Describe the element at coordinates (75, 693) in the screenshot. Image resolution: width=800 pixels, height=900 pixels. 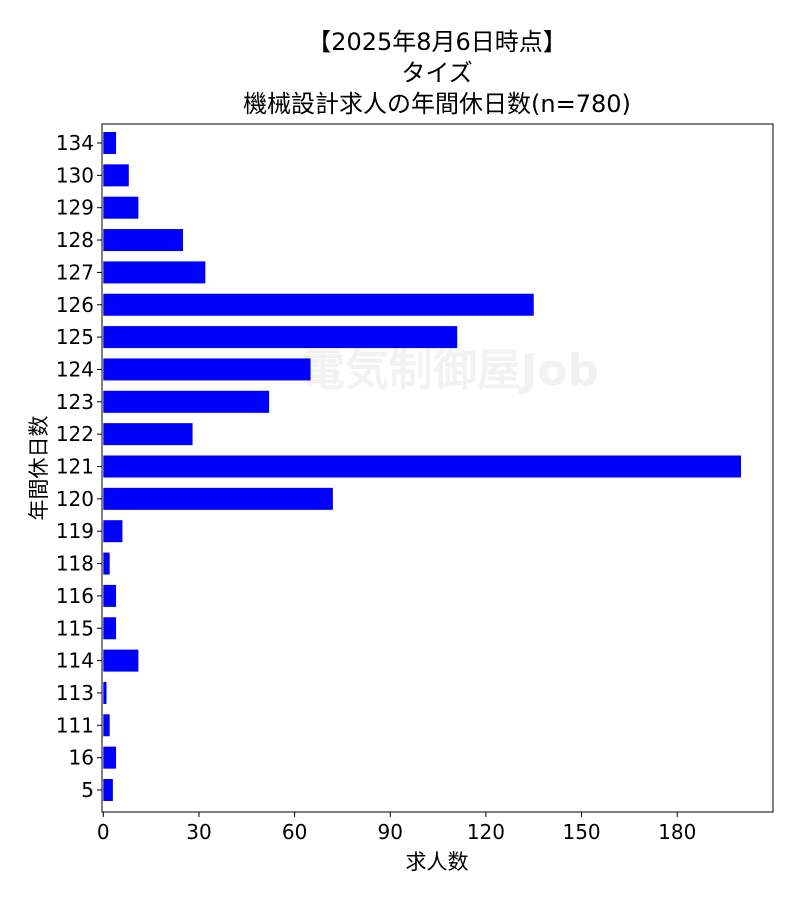
I see `y-tick-label-113: 113` at that location.